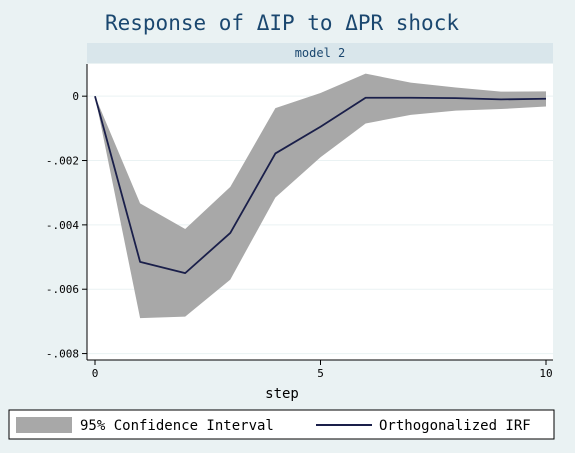 This screenshot has width=575, height=453. I want to click on y-tick-label: 0, so click(75, 96).